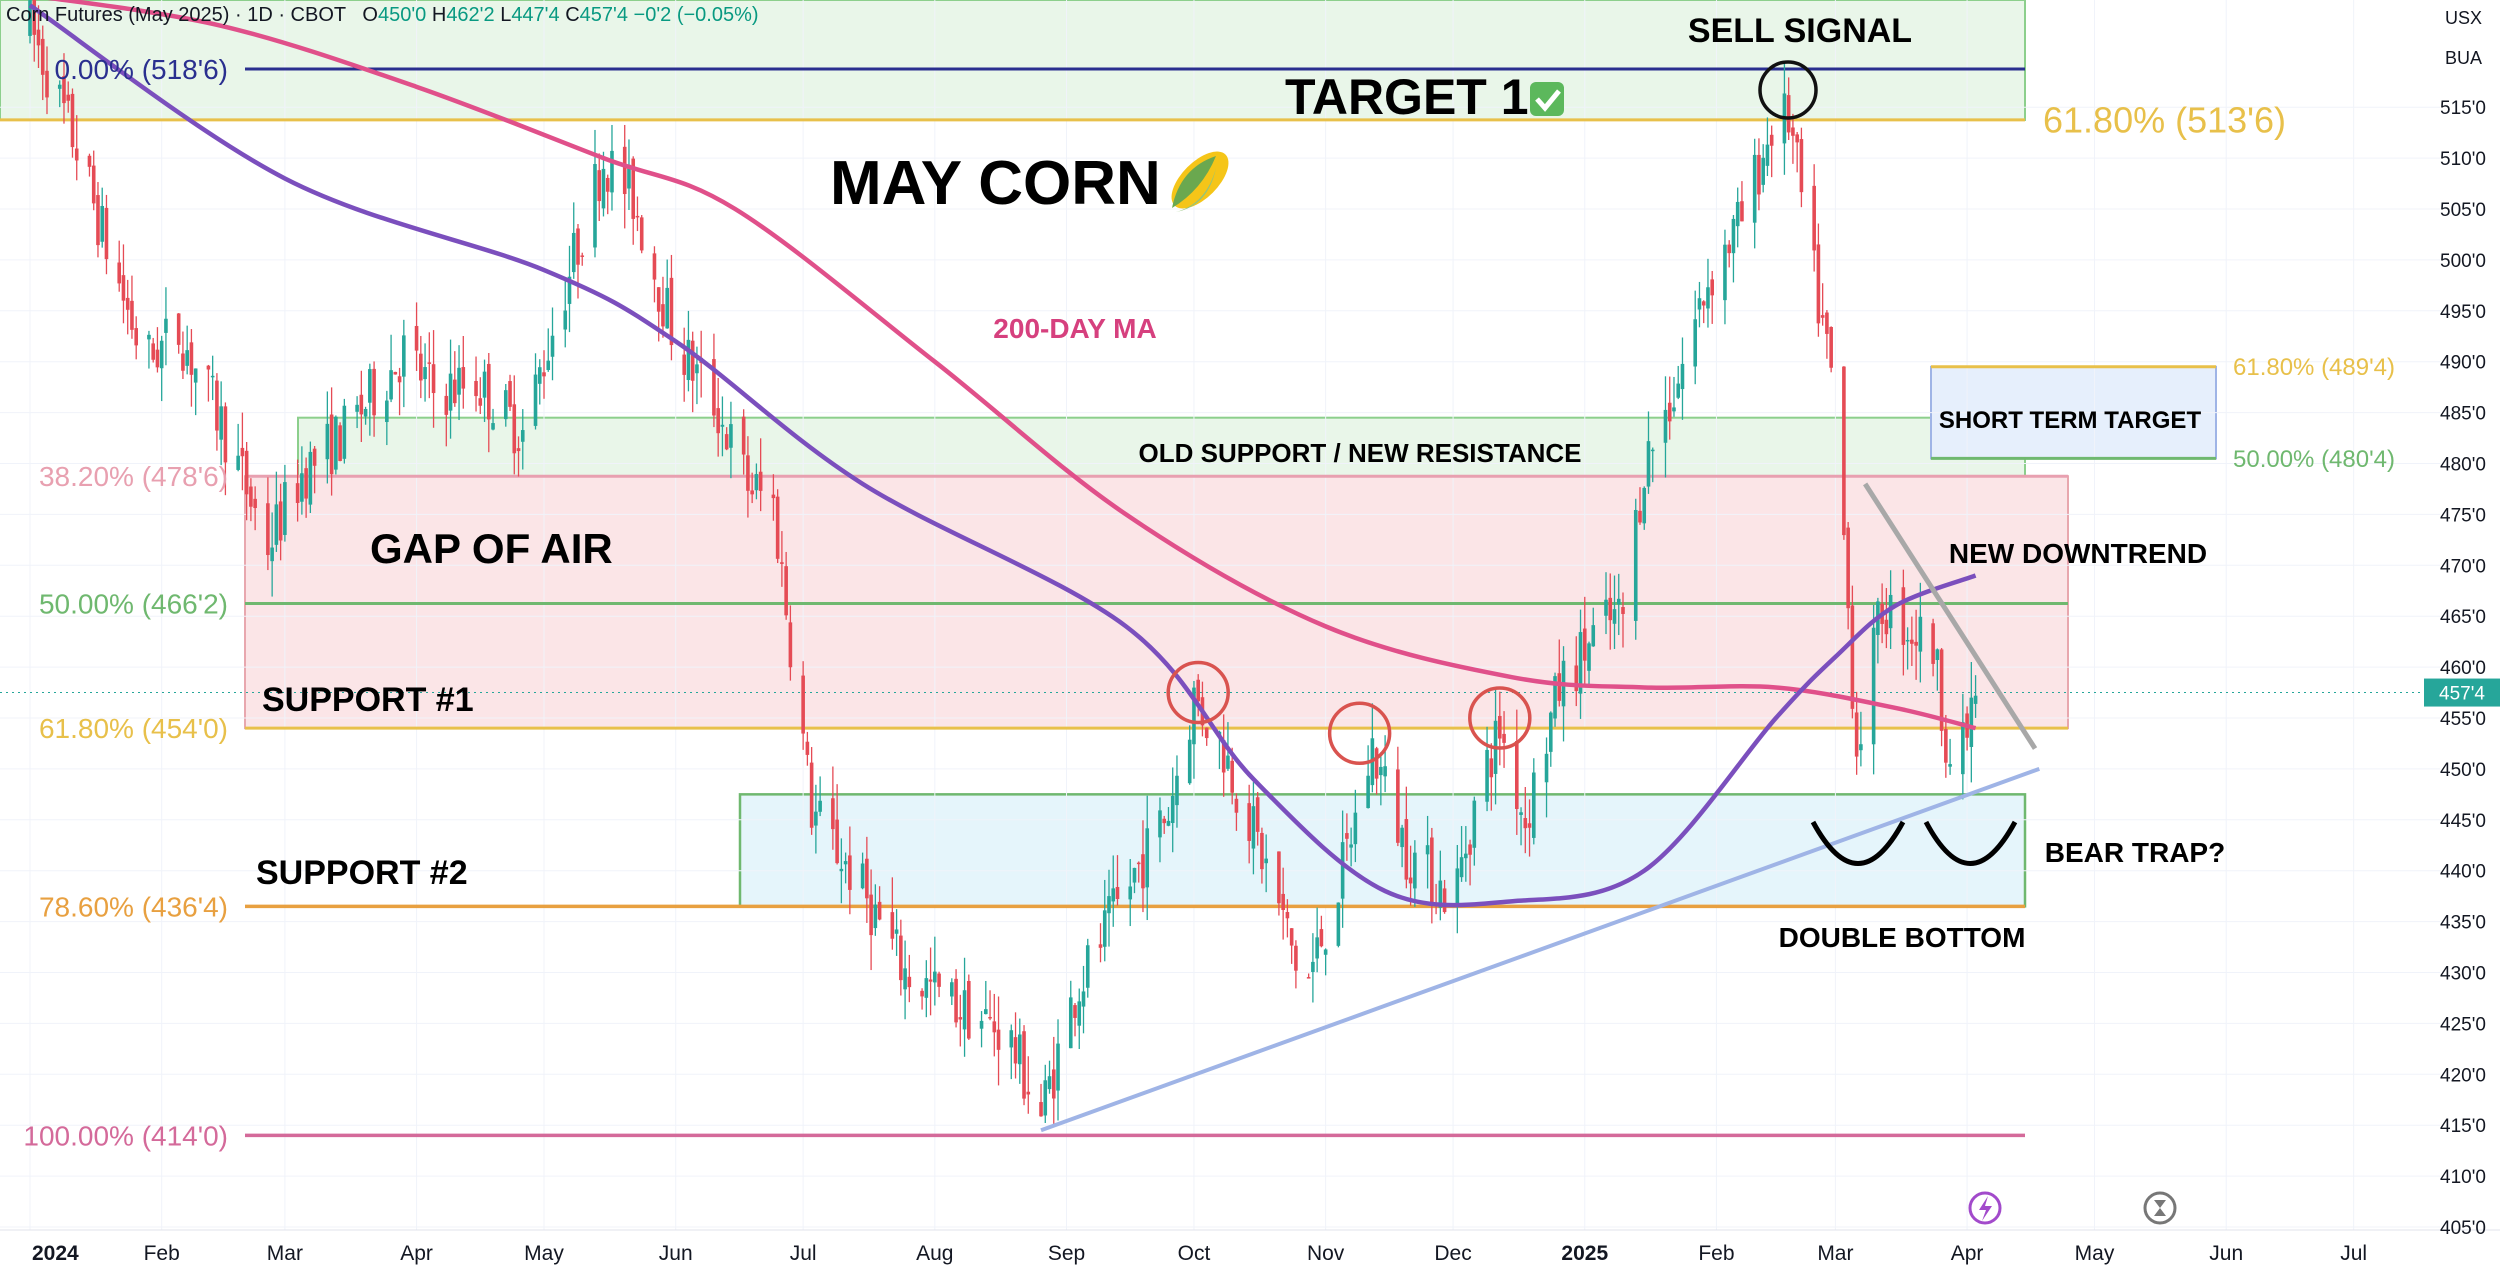 This screenshot has width=2500, height=1275. I want to click on price-tick-label: 445'0, so click(2463, 821).